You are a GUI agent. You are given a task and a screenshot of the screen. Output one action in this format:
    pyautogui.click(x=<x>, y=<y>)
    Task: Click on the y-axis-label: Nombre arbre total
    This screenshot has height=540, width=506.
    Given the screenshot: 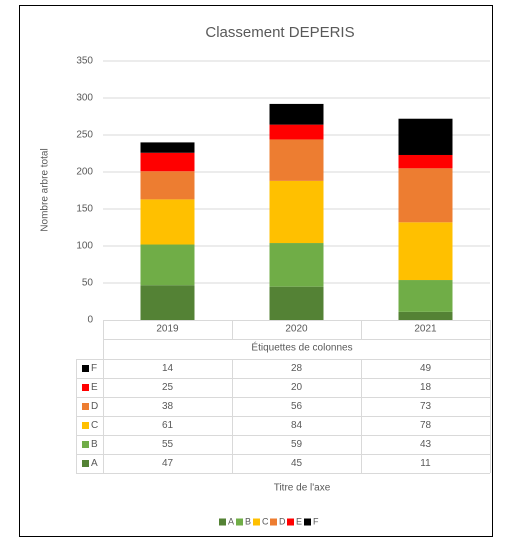 What is the action you would take?
    pyautogui.click(x=45, y=189)
    